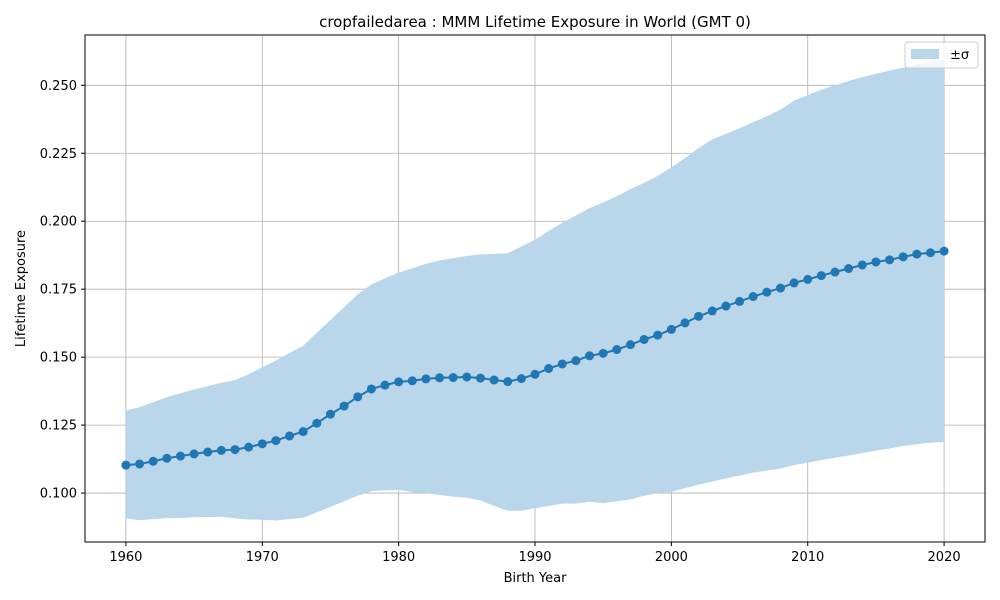 This screenshot has height=600, width=1000. What do you see at coordinates (807, 557) in the screenshot?
I see `x-tick-label: 2010` at bounding box center [807, 557].